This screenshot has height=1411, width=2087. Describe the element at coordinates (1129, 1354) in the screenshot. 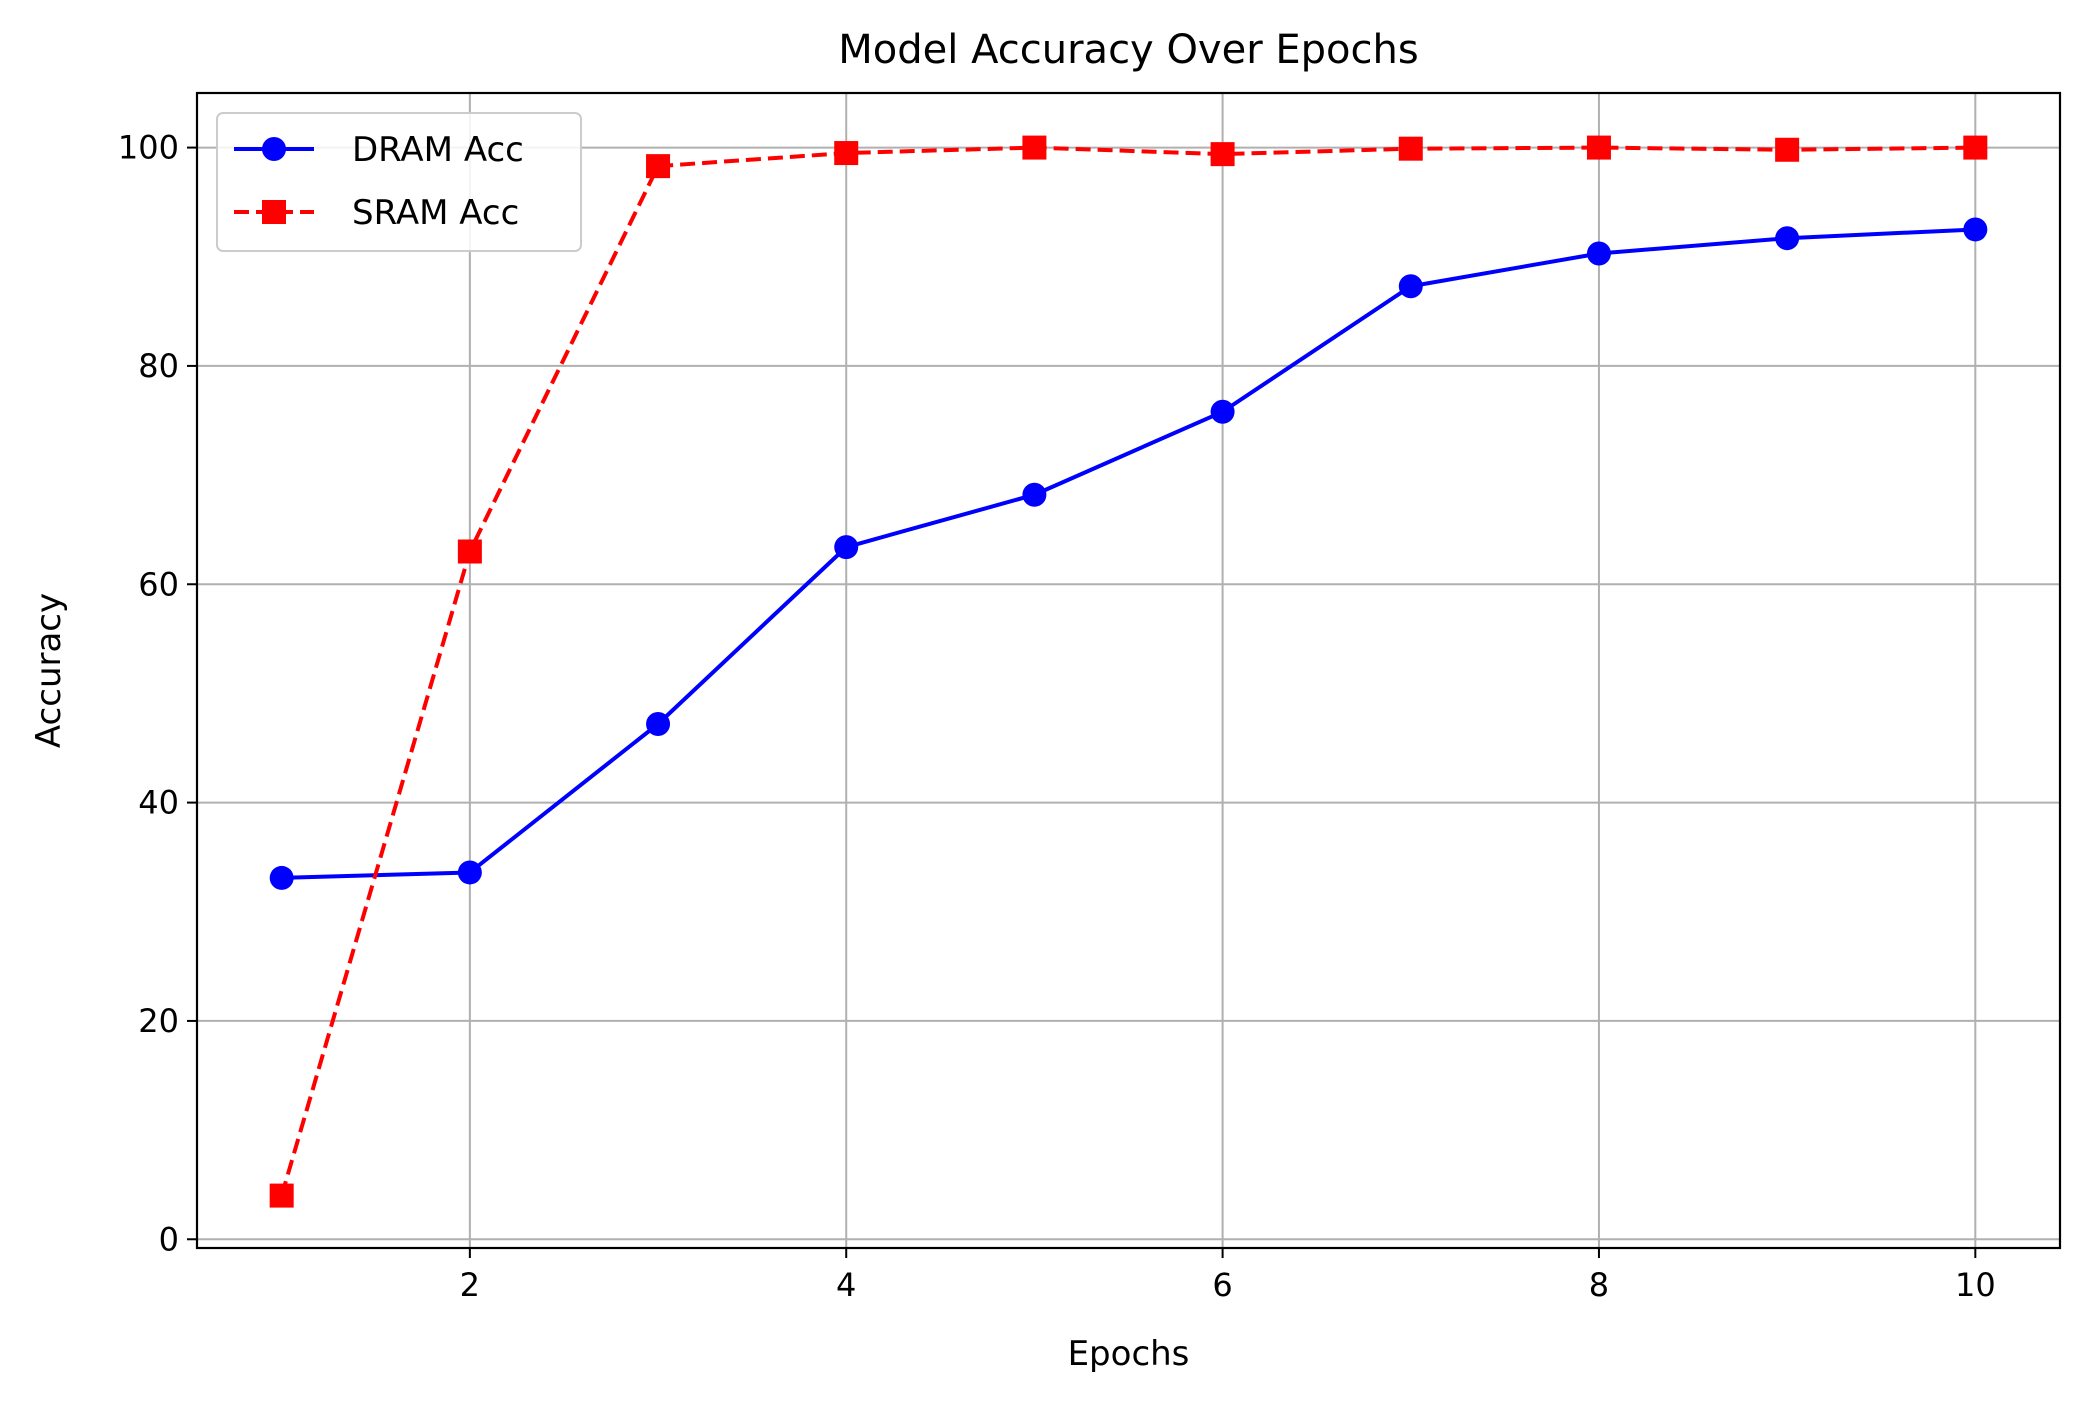

I see `x-axis-label: Epochs` at that location.